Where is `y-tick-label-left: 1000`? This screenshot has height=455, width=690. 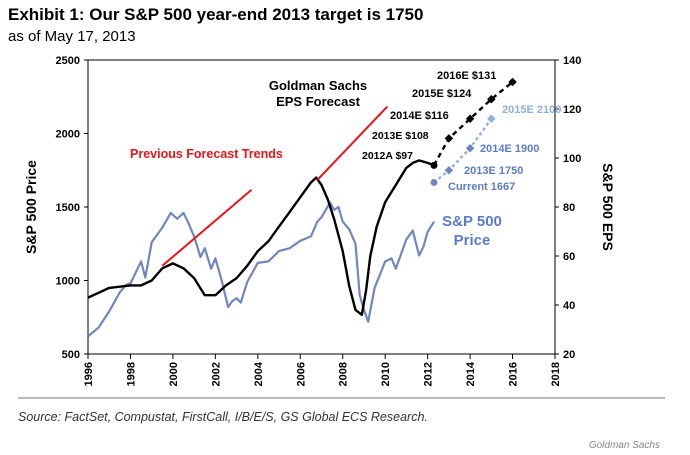 y-tick-label-left: 1000 is located at coordinates (68, 282).